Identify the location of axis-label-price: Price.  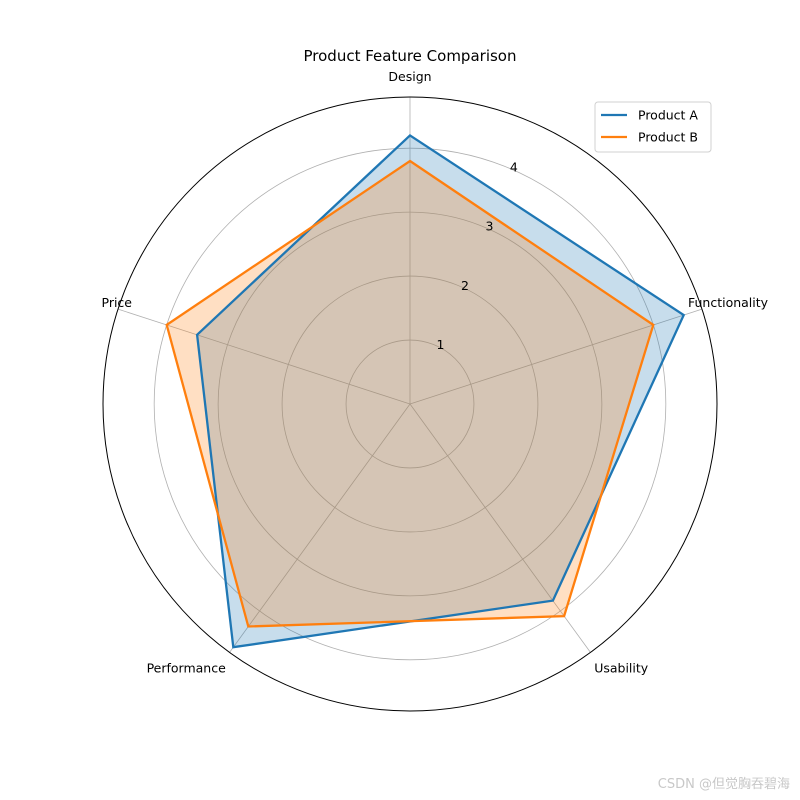
(117, 302).